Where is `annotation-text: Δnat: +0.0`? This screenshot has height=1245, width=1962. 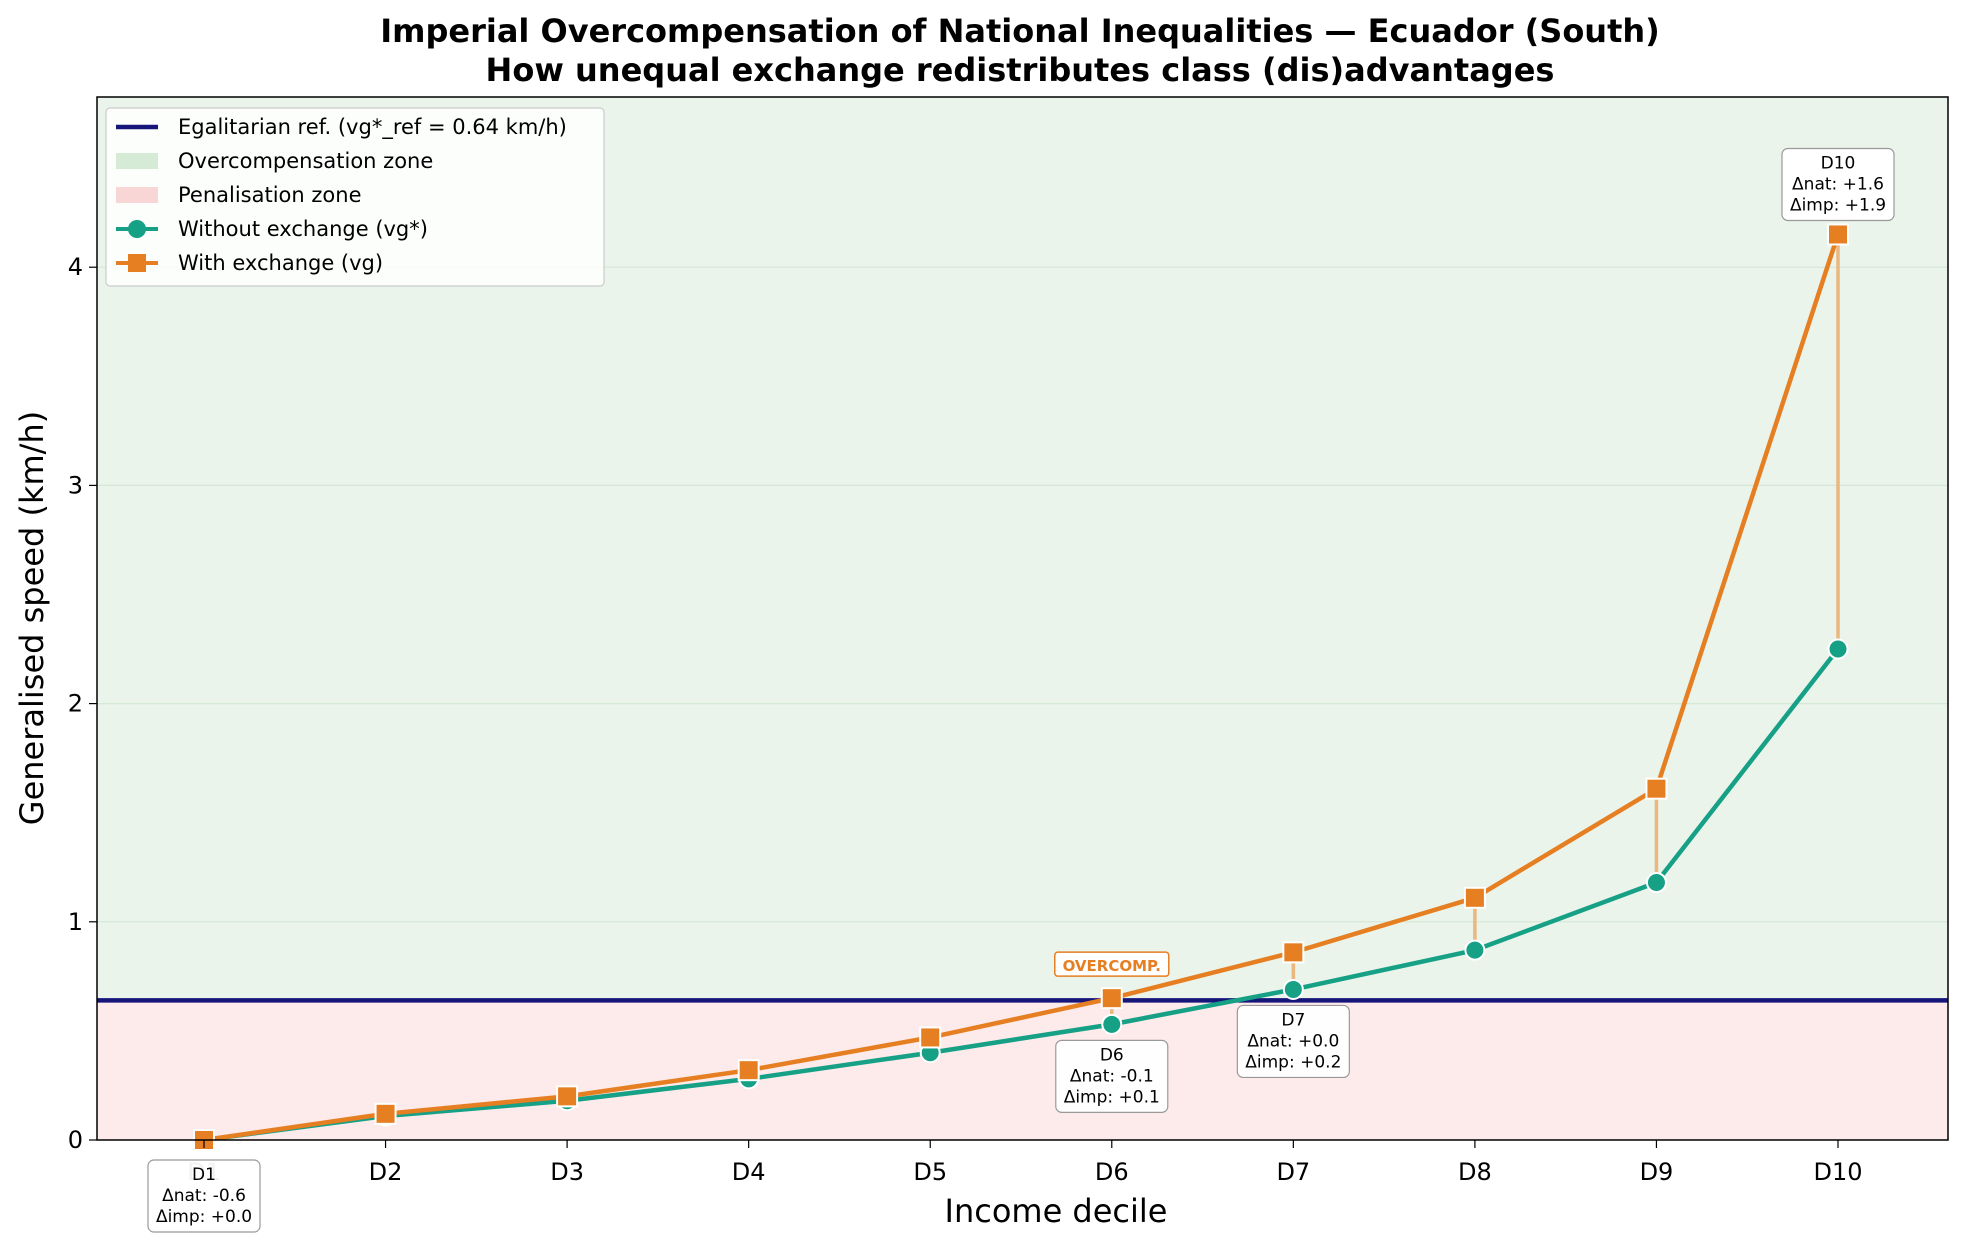
annotation-text: Δnat: +0.0 is located at coordinates (1293, 1041).